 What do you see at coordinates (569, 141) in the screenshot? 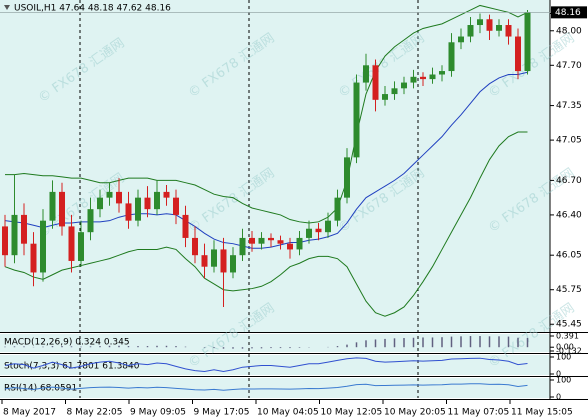
I see `y-tick-label: 47.05` at bounding box center [569, 141].